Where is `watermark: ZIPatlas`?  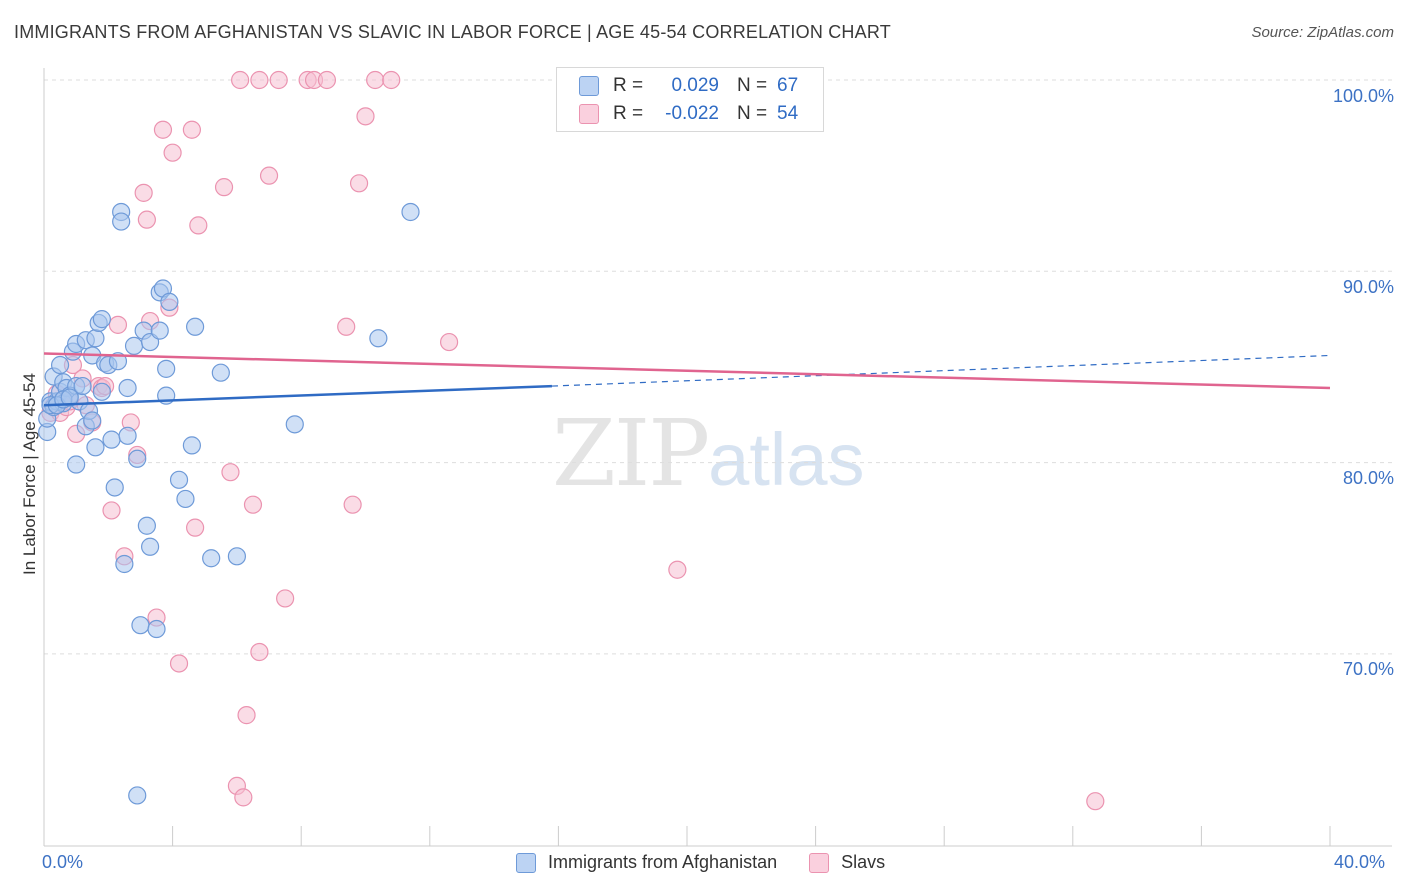
watermark: ZIPatlas is located at coordinates (708, 453).